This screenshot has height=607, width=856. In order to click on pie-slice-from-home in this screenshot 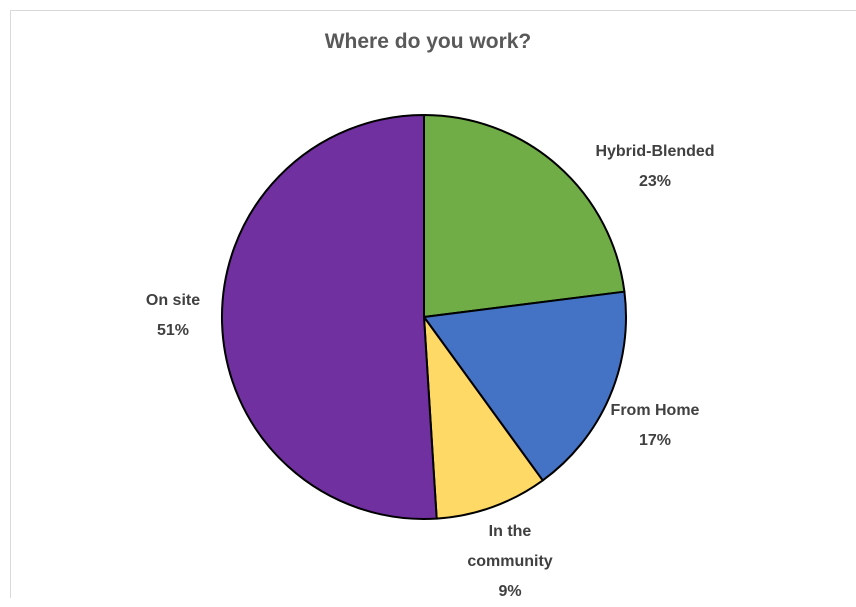, I will do `click(525, 386)`.